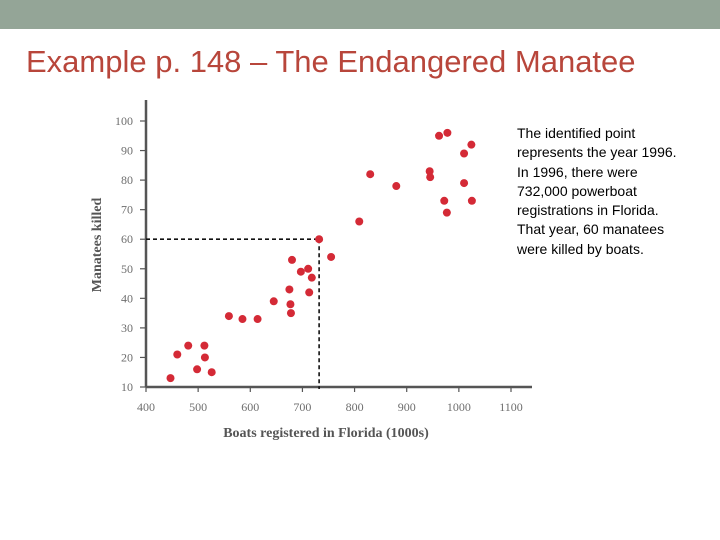 Image resolution: width=720 pixels, height=540 pixels. I want to click on highlight-guides, so click(233, 313).